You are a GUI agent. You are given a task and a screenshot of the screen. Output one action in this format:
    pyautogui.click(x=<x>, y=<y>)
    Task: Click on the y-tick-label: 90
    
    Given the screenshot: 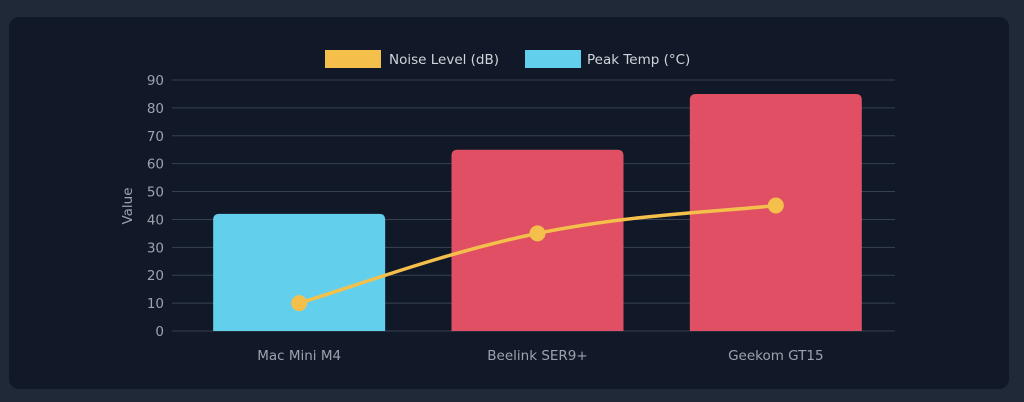 What is the action you would take?
    pyautogui.click(x=155, y=81)
    